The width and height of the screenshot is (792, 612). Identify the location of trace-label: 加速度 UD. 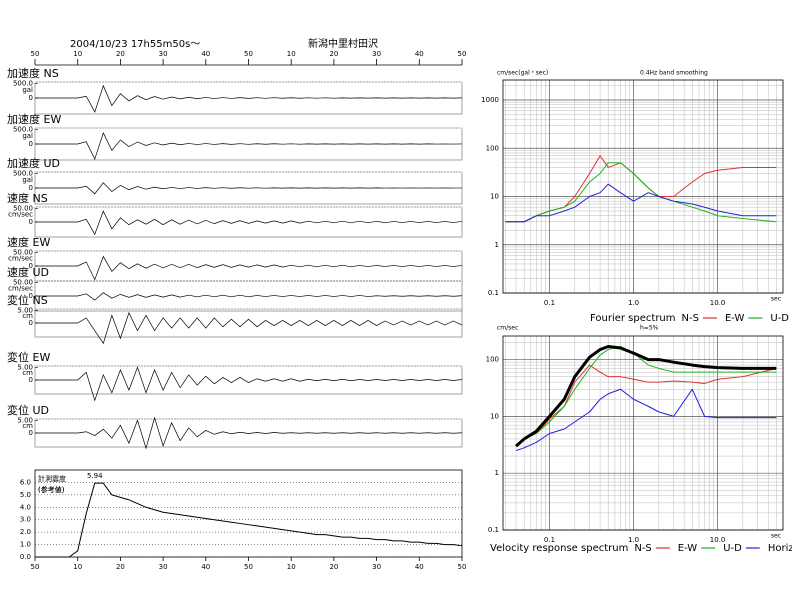
(33, 163).